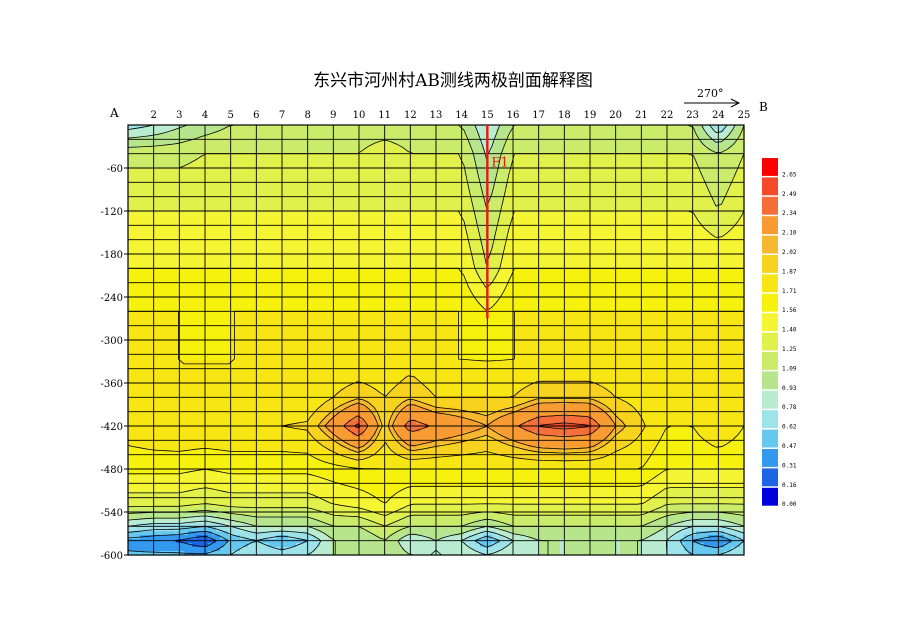 This screenshot has height=632, width=900. Describe the element at coordinates (453, 81) in the screenshot. I see `chart-title: 东兴市河州村AB测线两极剖面解释图` at that location.